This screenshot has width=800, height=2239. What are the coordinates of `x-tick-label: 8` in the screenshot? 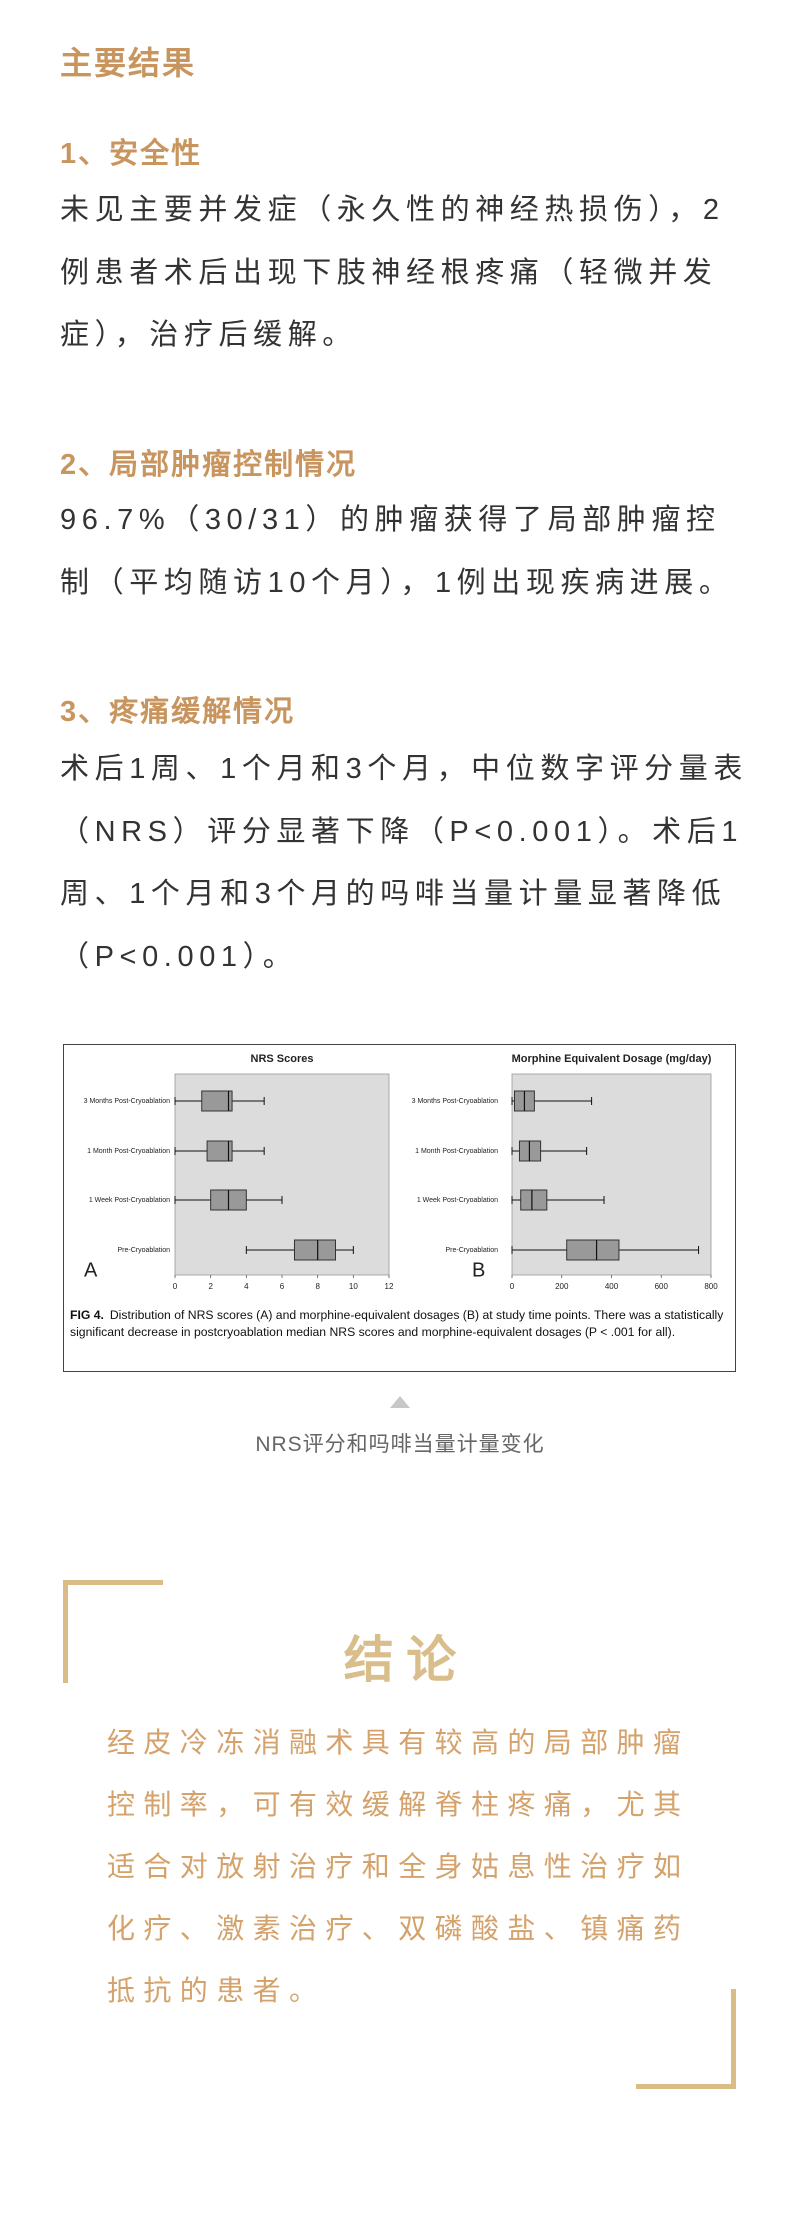 It's located at (317, 1286).